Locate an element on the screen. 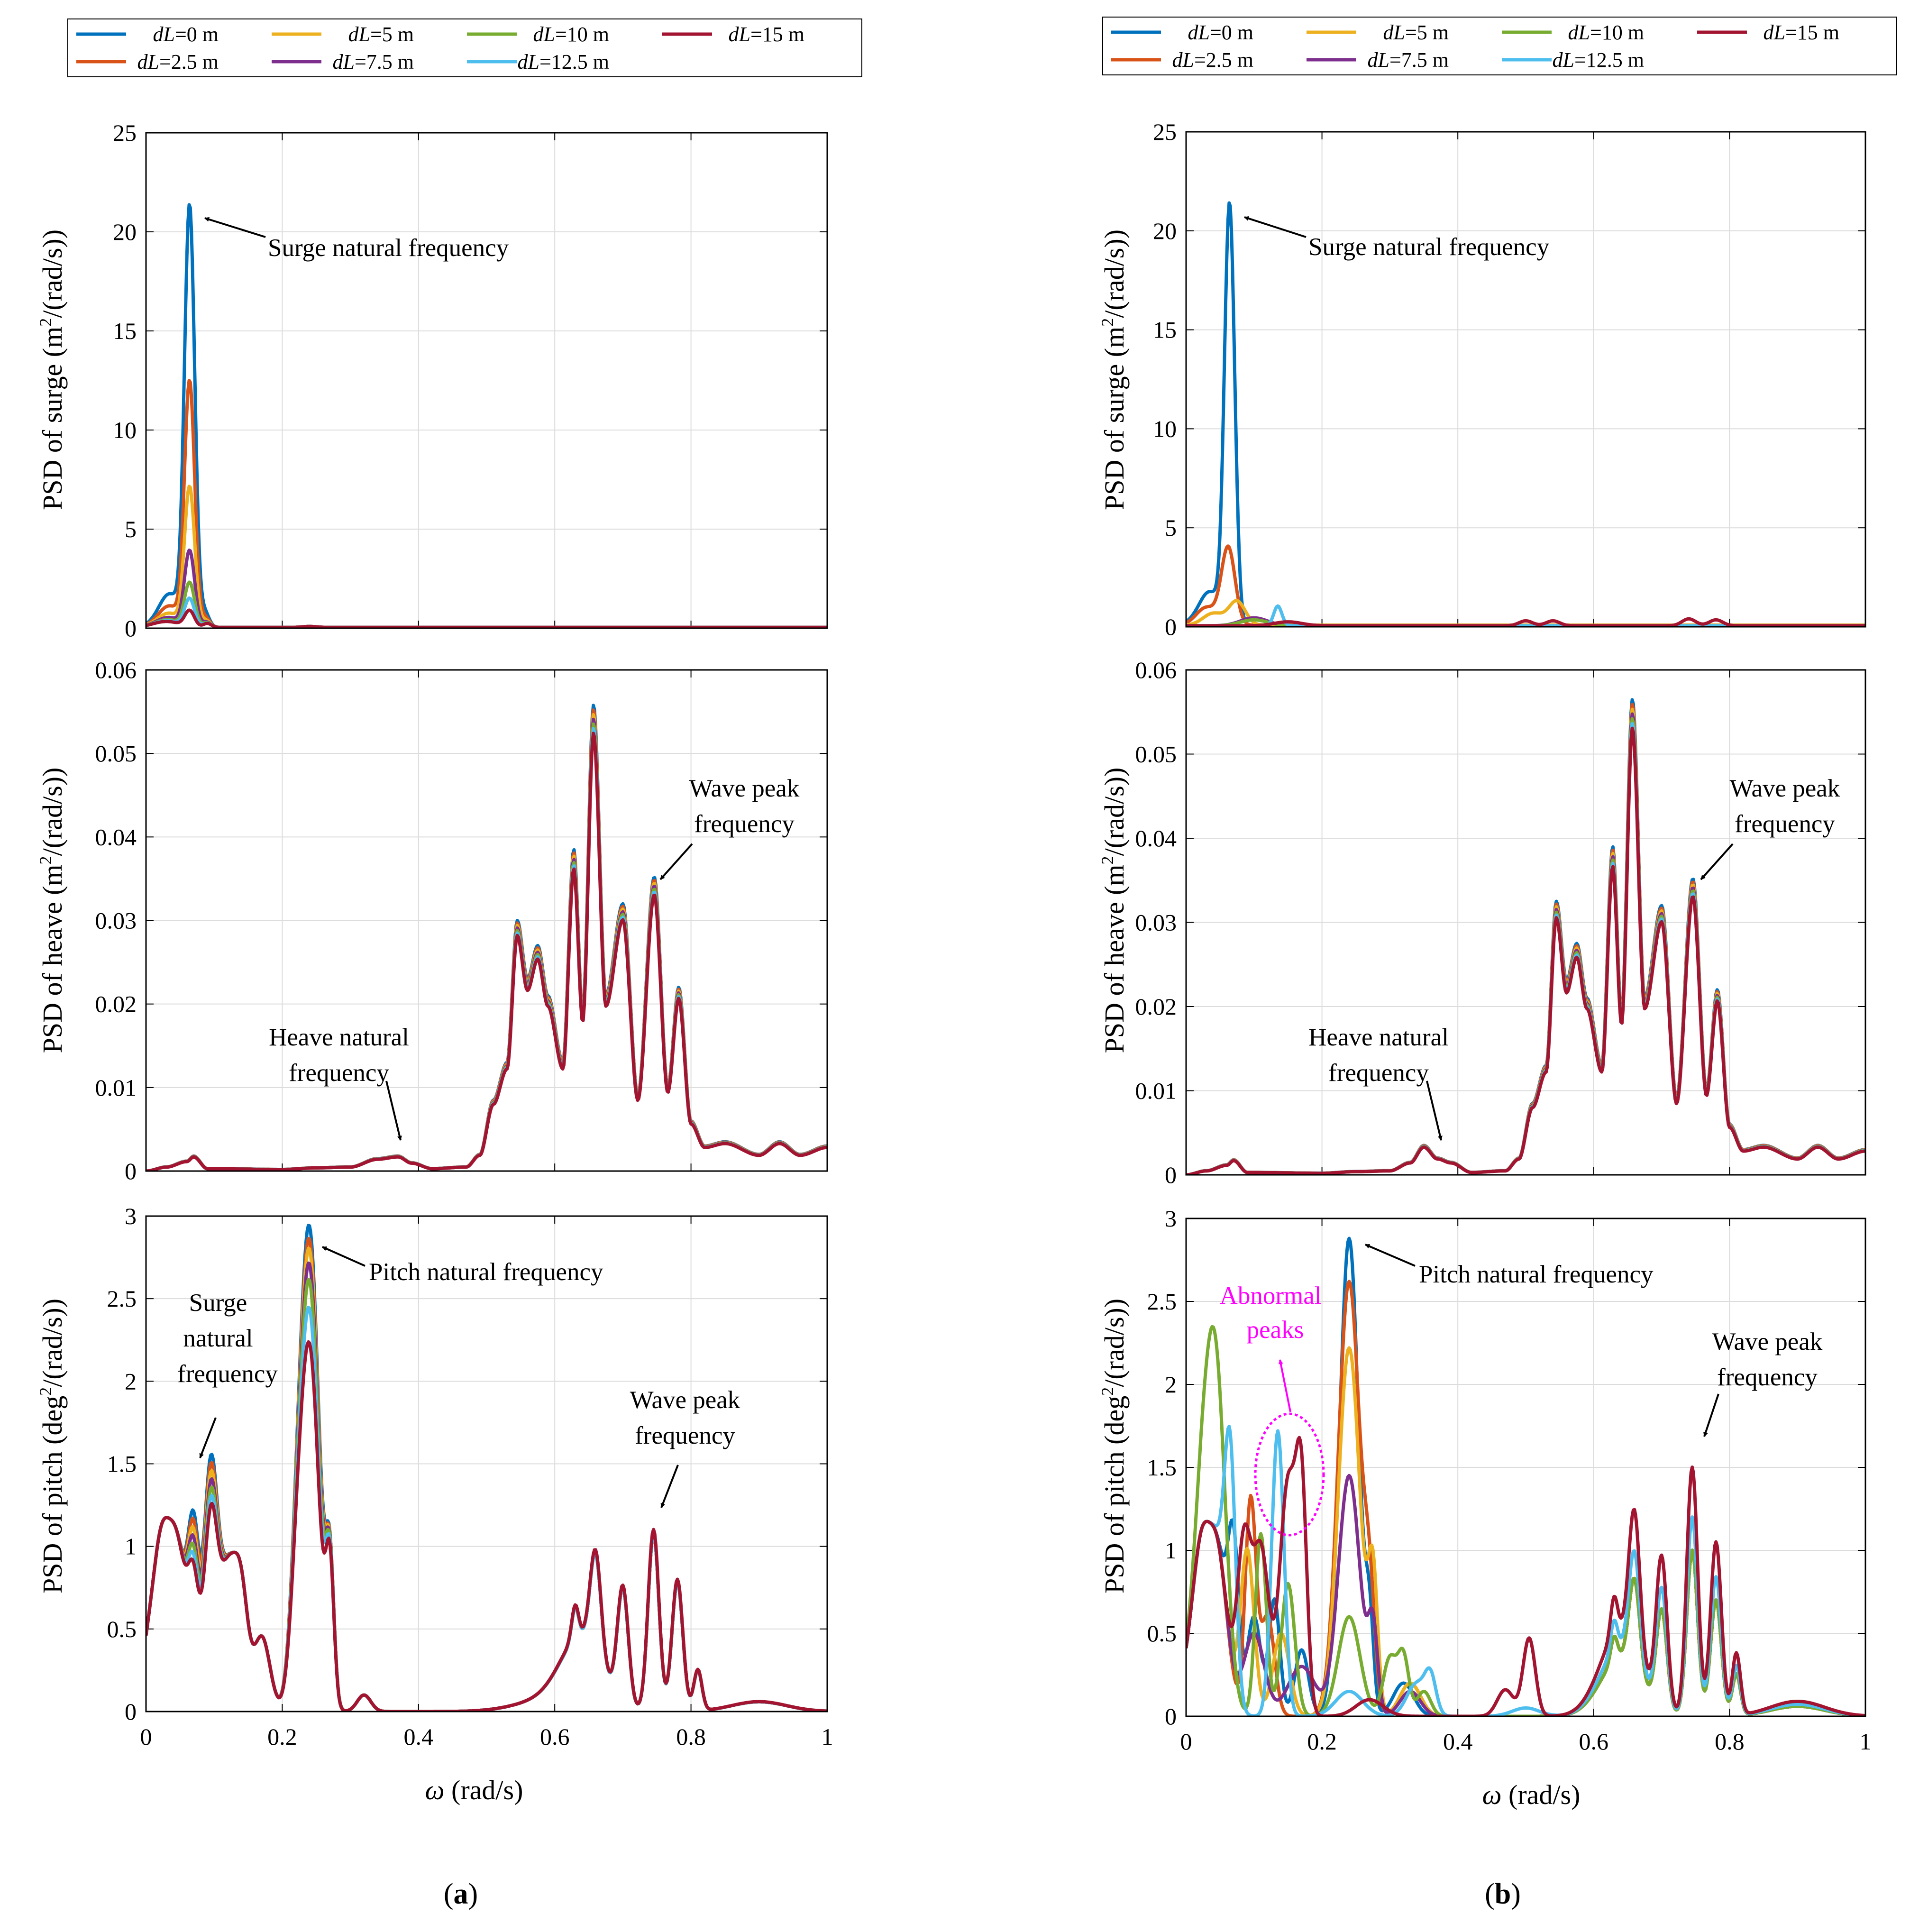 This screenshot has width=1919, height=1932. legend-label: dL=7.5 m is located at coordinates (373, 61).